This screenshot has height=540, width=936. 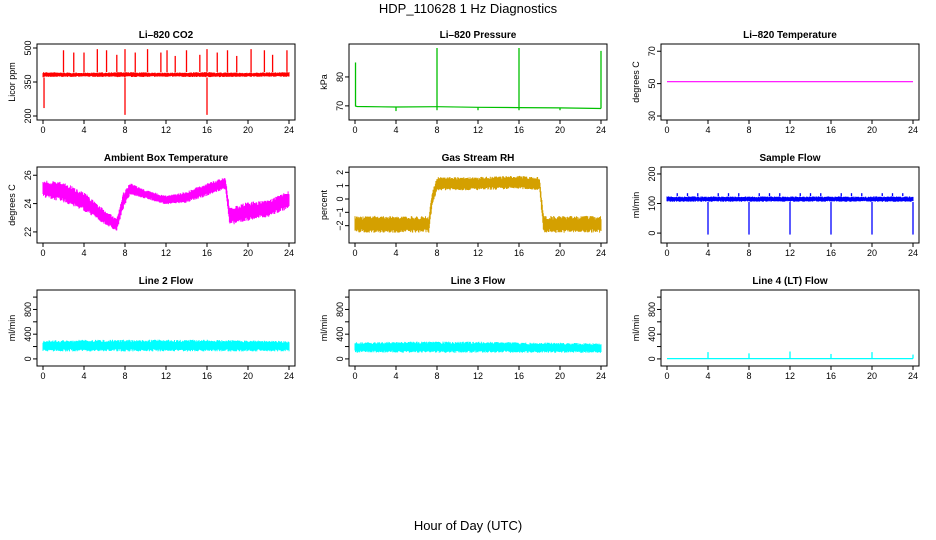 I want to click on y-axis-label: Licor ppm, so click(x=12, y=82).